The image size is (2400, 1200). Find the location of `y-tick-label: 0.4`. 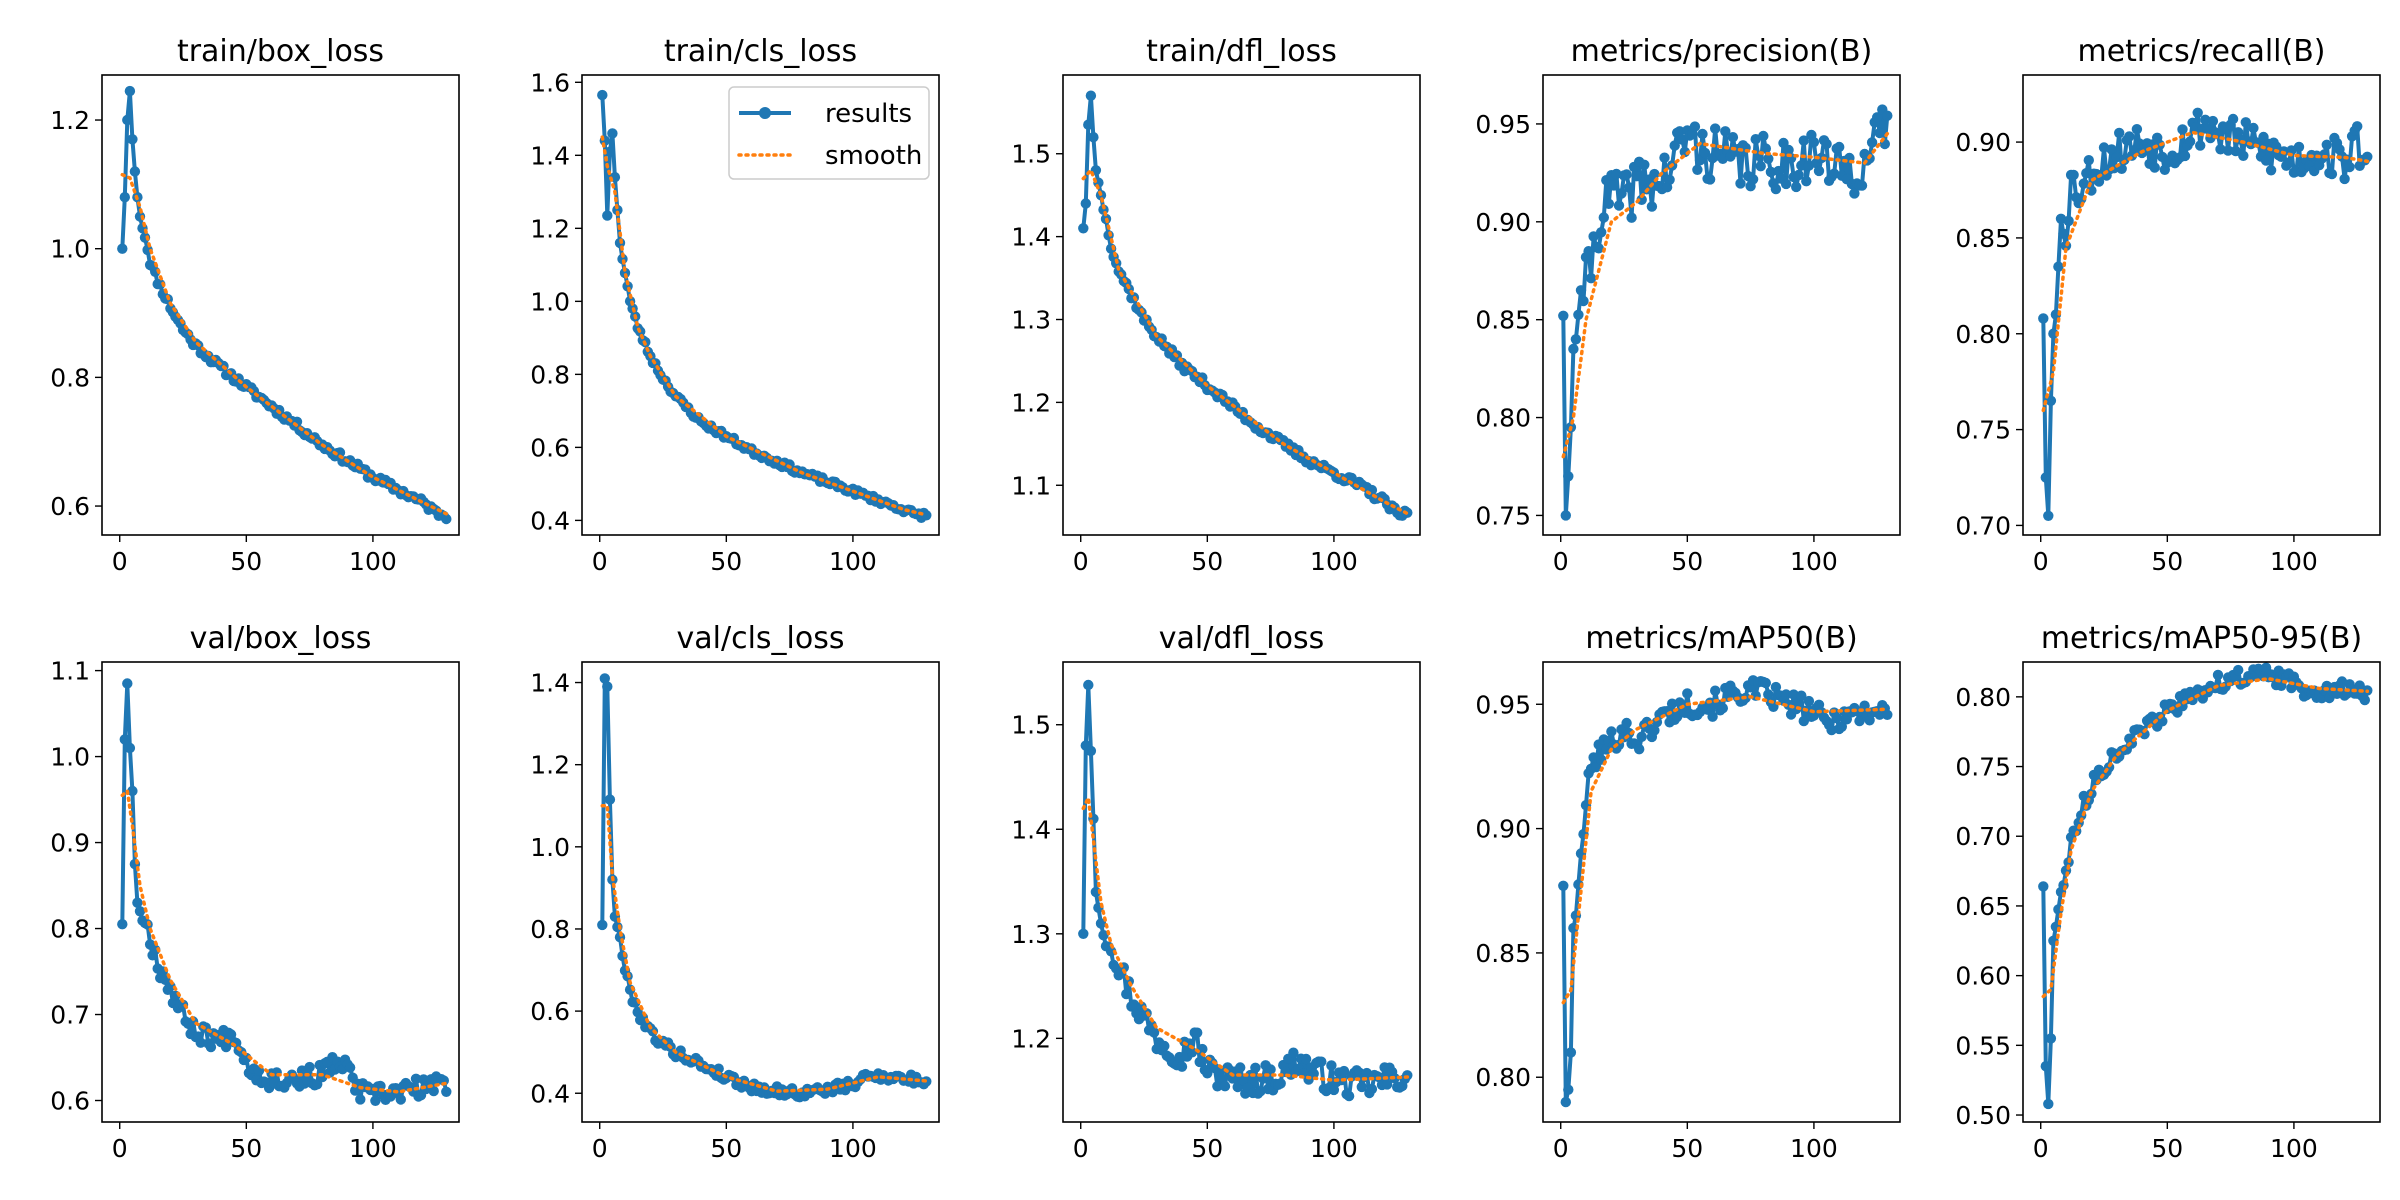

y-tick-label: 0.4 is located at coordinates (550, 1093).